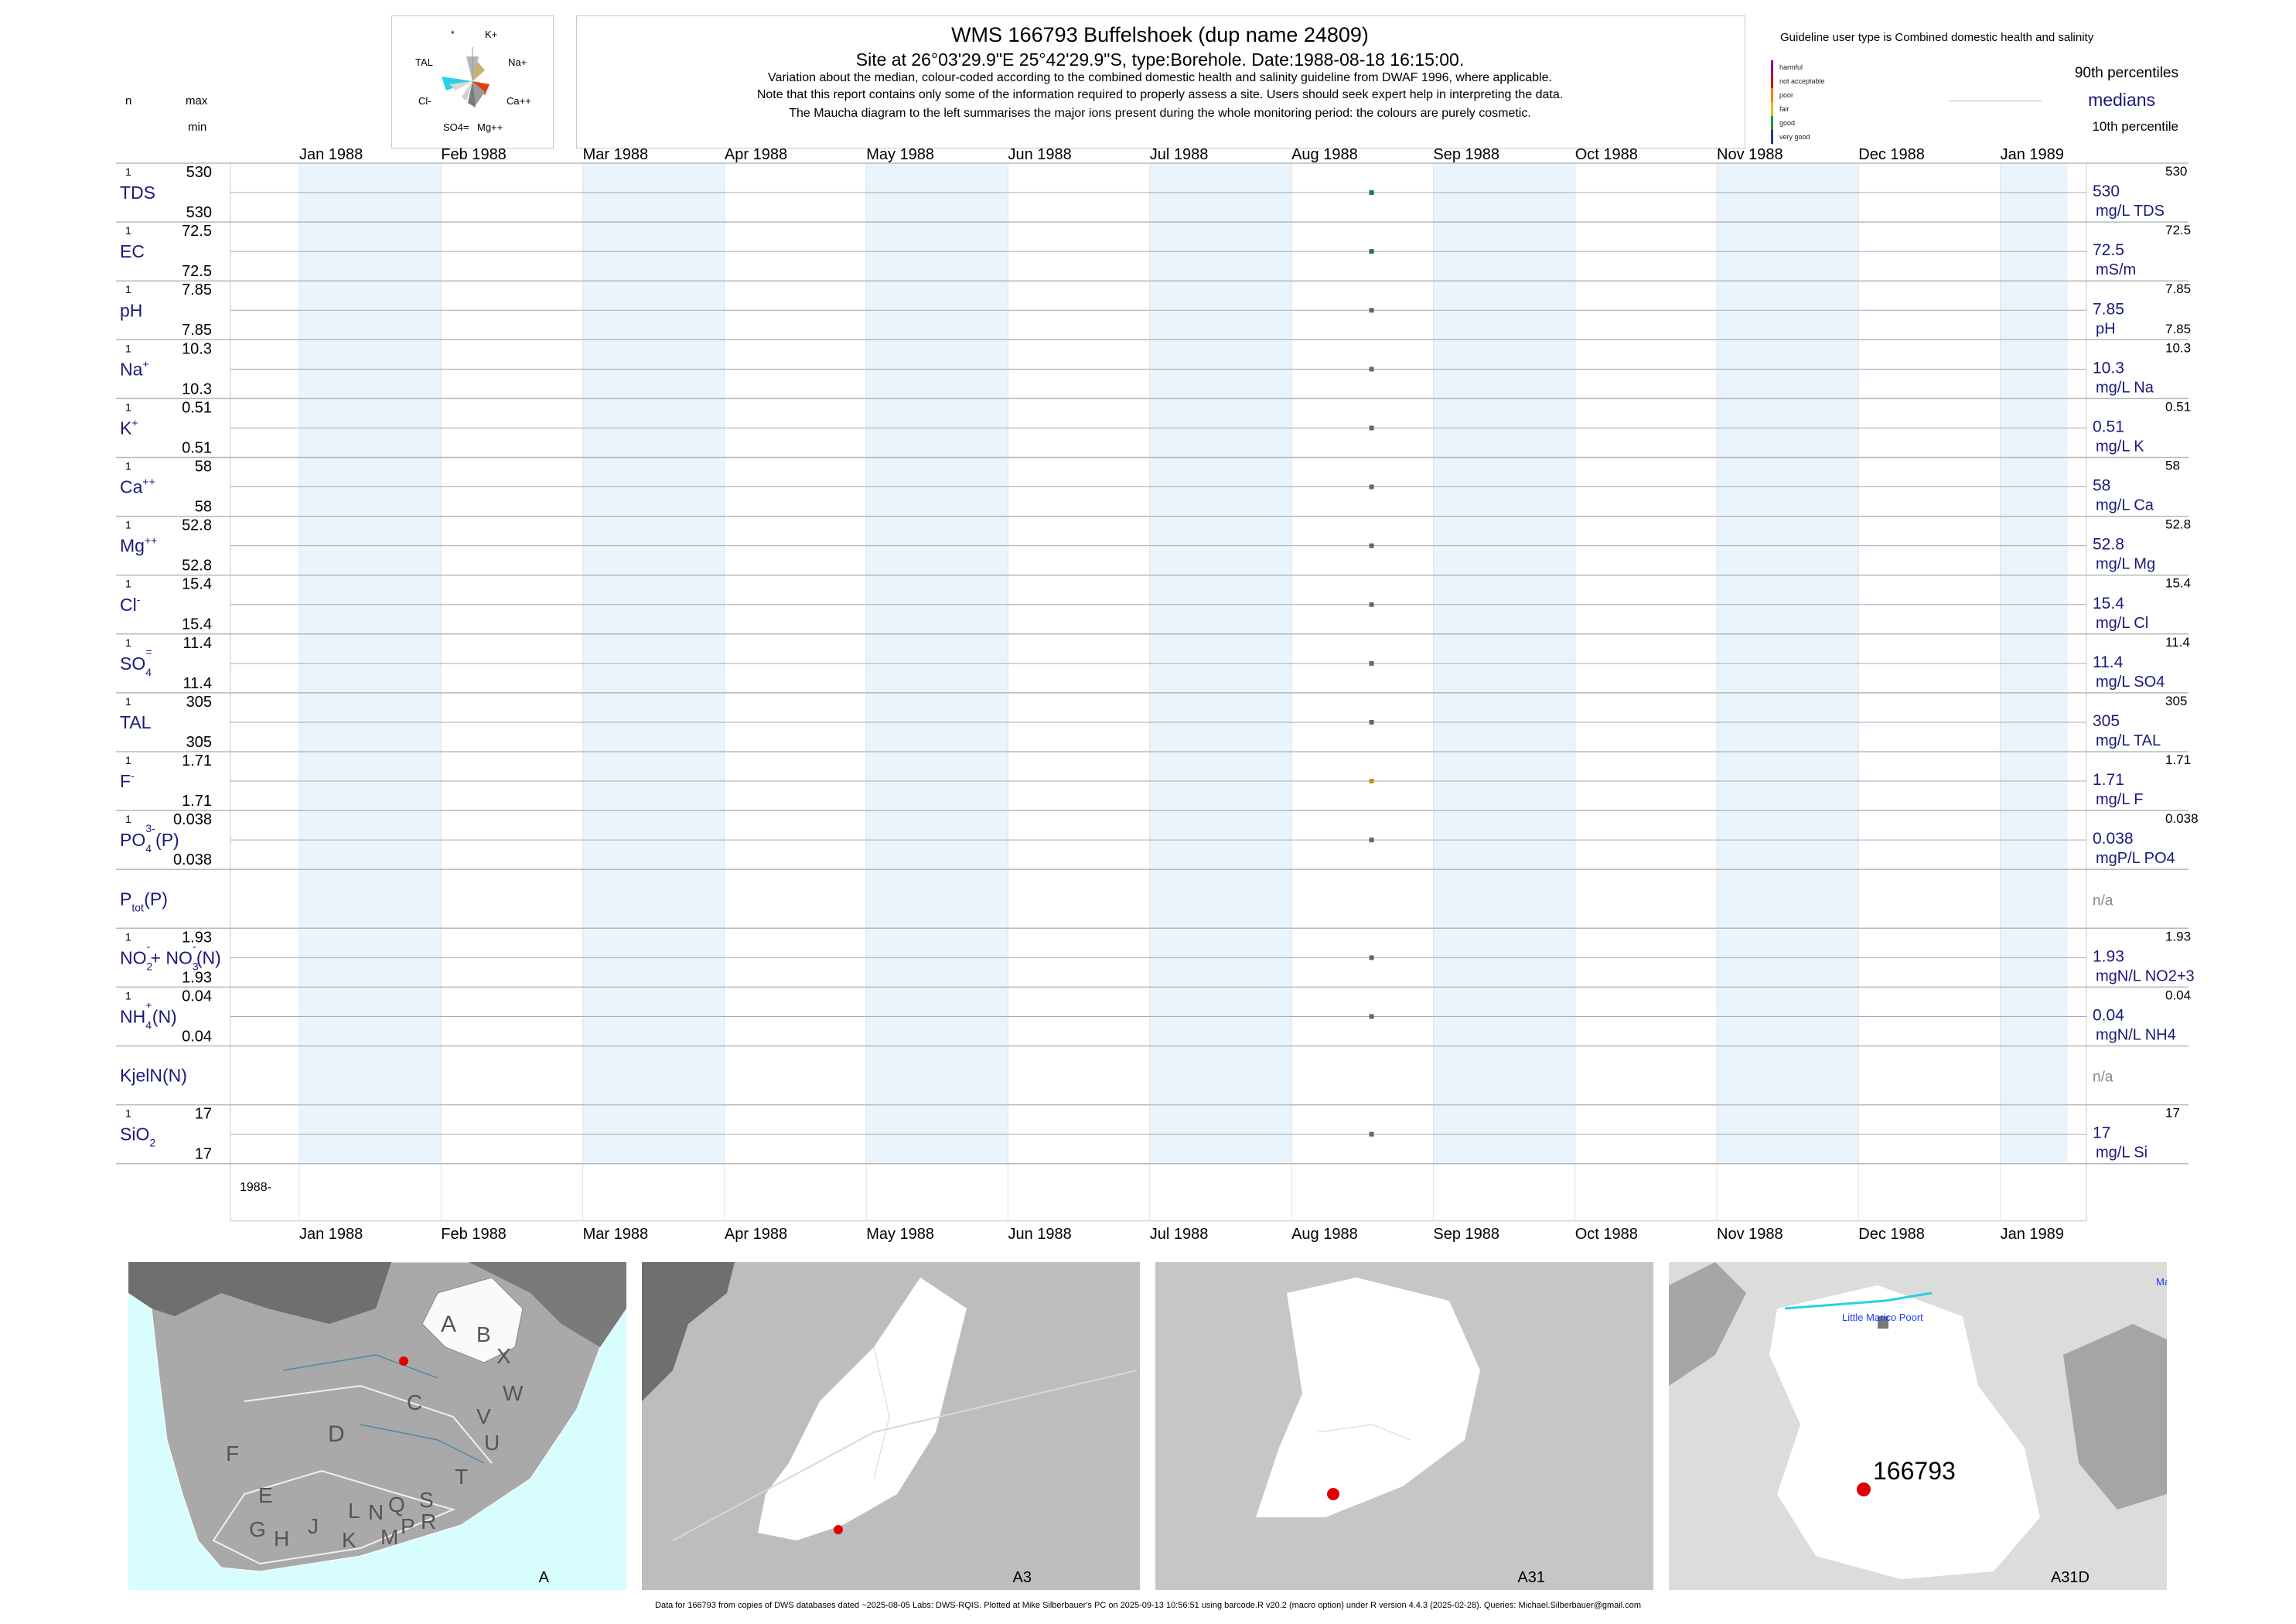 This screenshot has height=1624, width=2296. What do you see at coordinates (2161, 1282) in the screenshot?
I see `place-ma: Ma` at bounding box center [2161, 1282].